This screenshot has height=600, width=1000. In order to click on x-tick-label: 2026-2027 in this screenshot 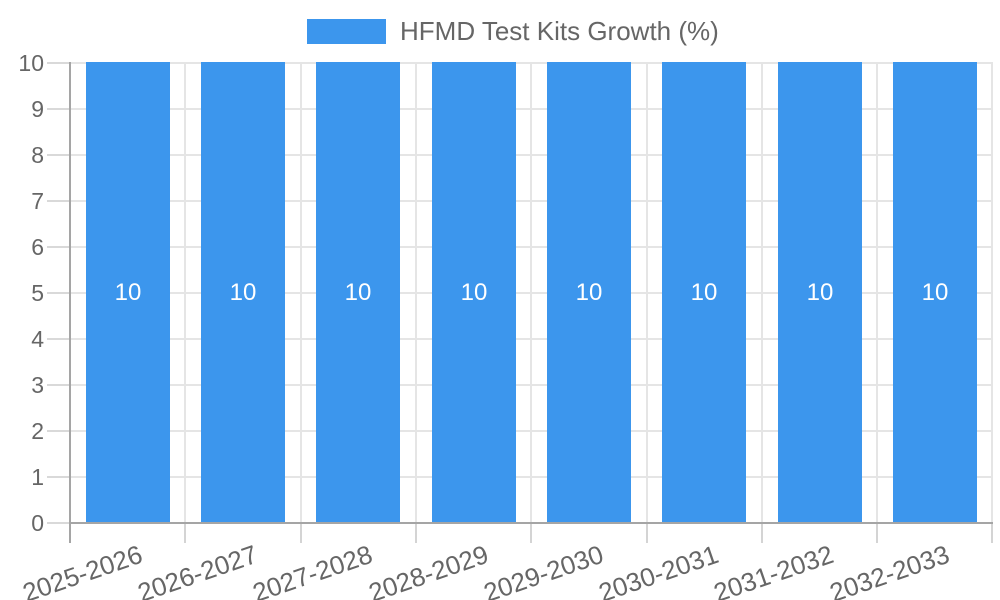, I will do `click(197, 569)`.